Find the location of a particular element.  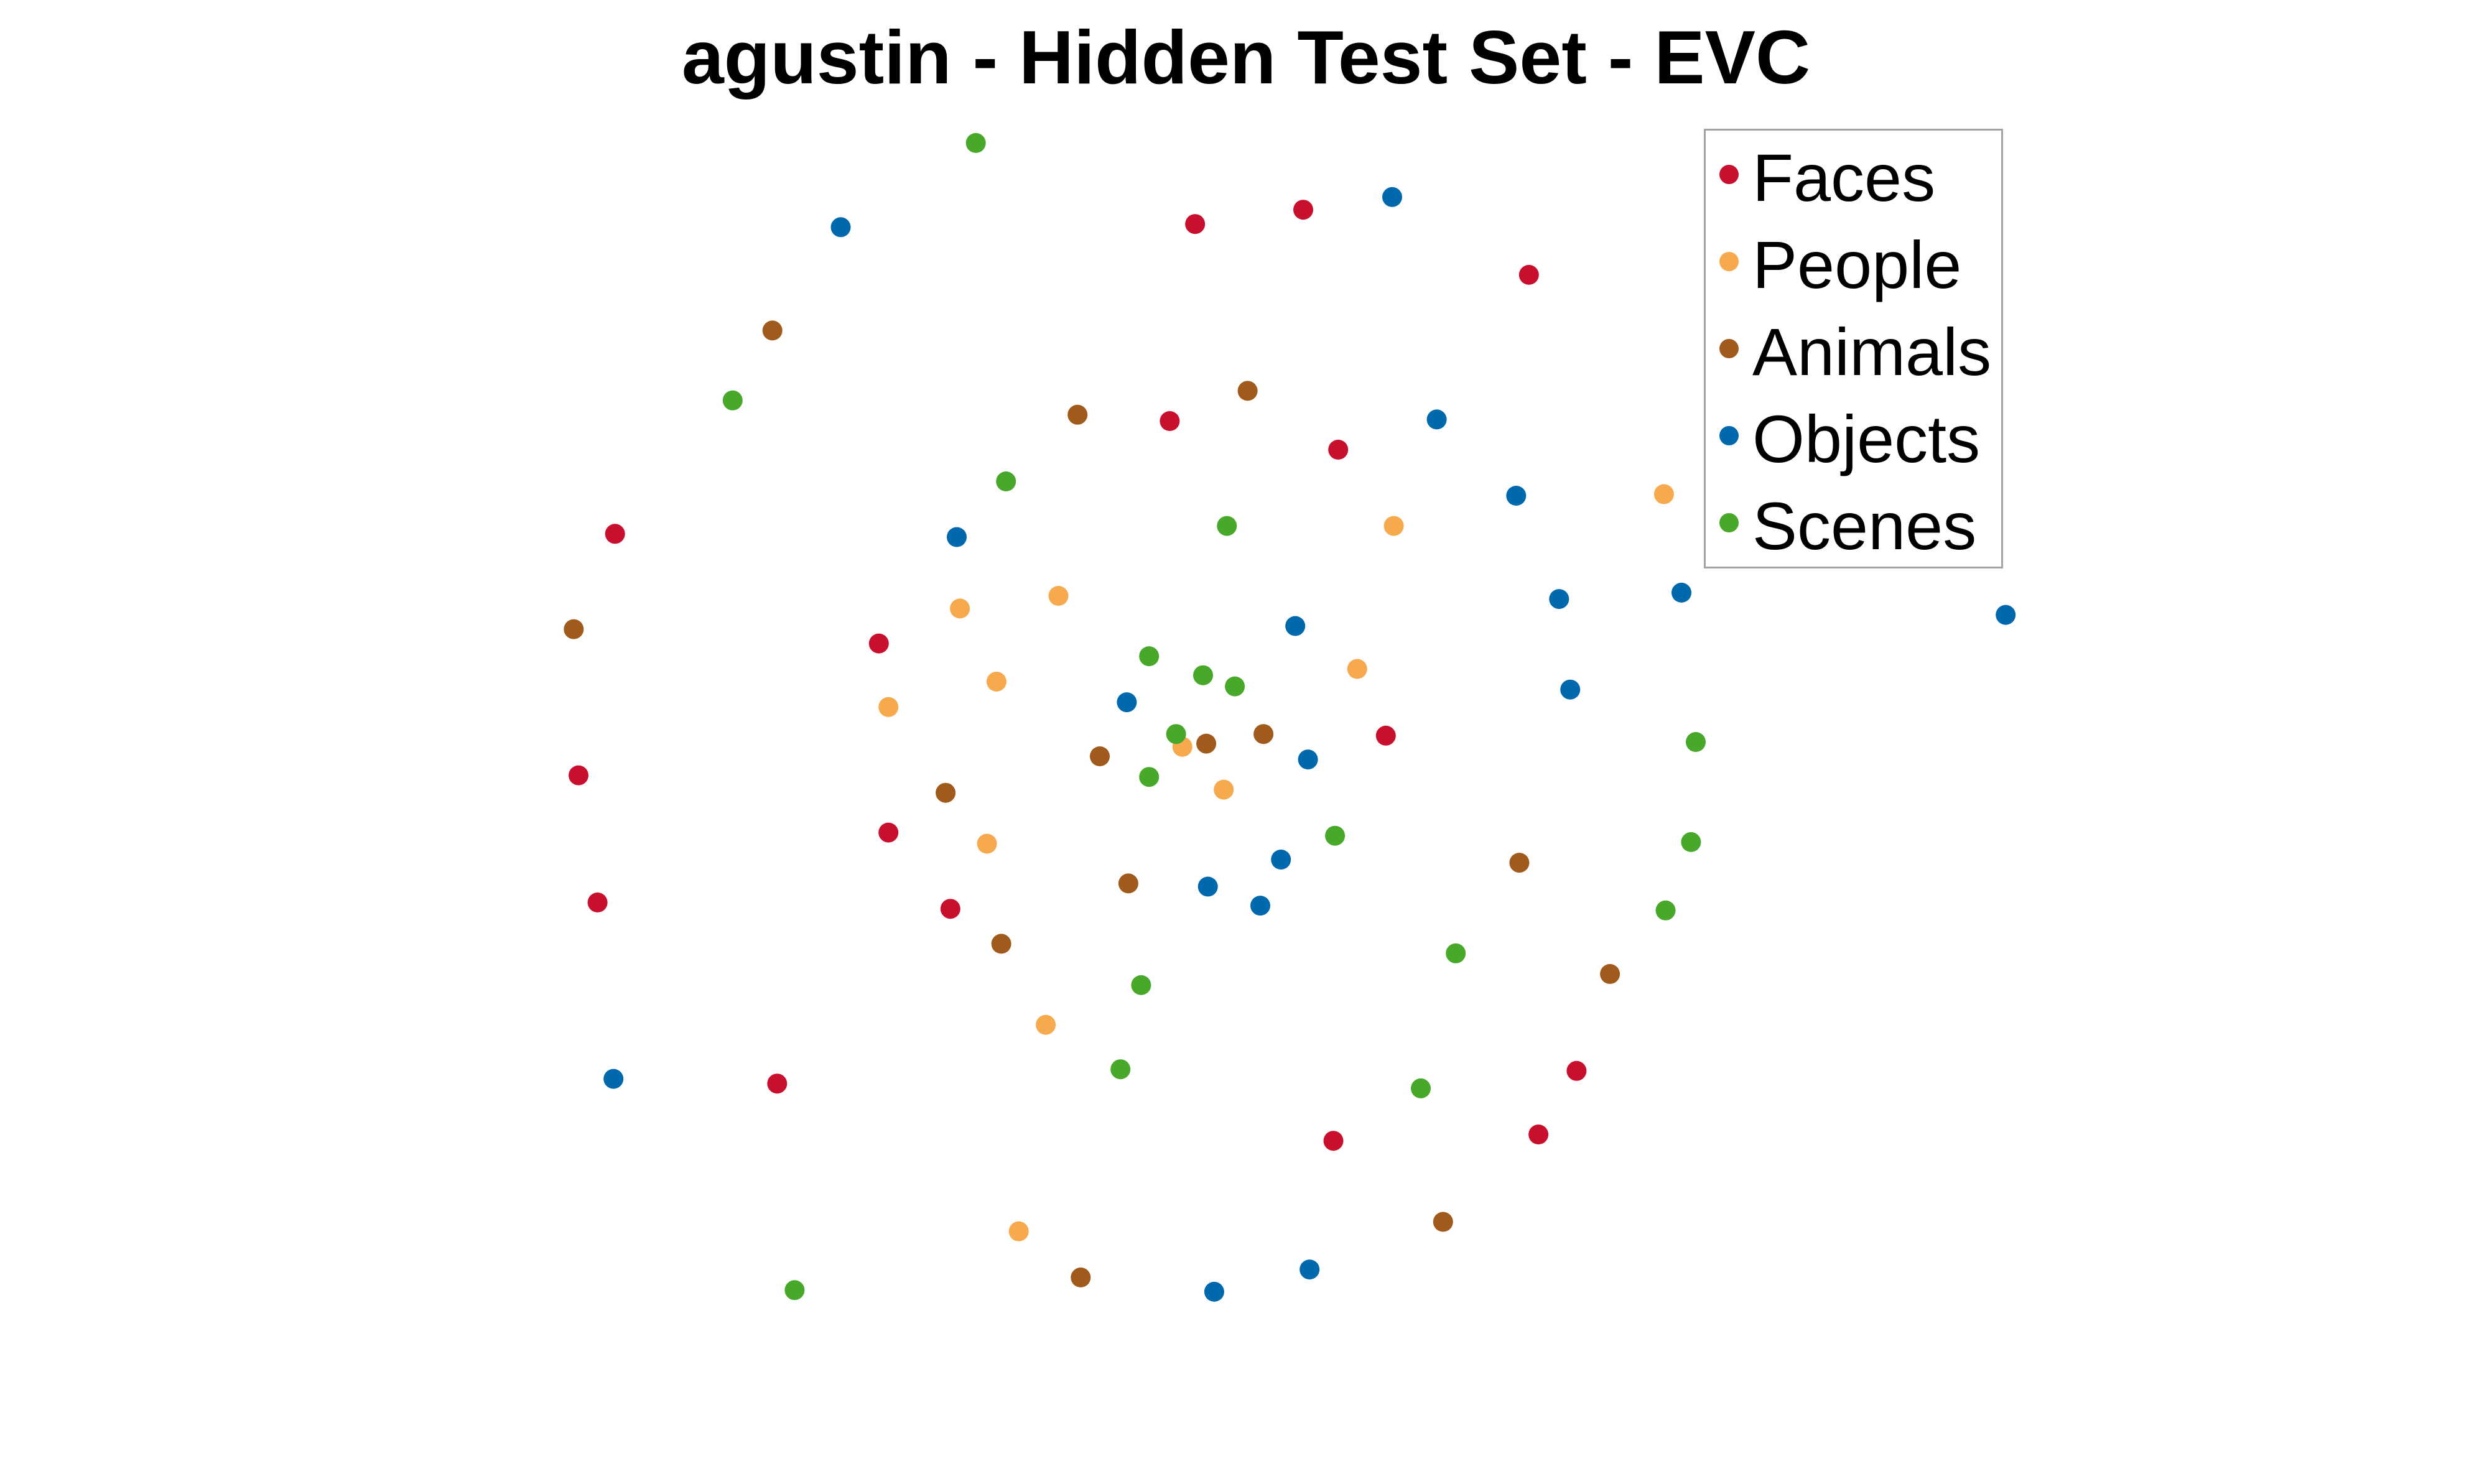

legend-marker-animals is located at coordinates (1729, 348).